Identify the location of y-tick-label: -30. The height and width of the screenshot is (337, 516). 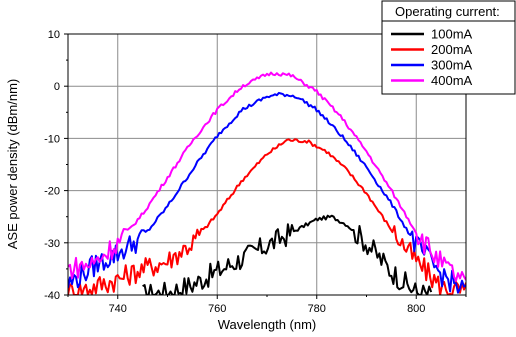
(52, 244).